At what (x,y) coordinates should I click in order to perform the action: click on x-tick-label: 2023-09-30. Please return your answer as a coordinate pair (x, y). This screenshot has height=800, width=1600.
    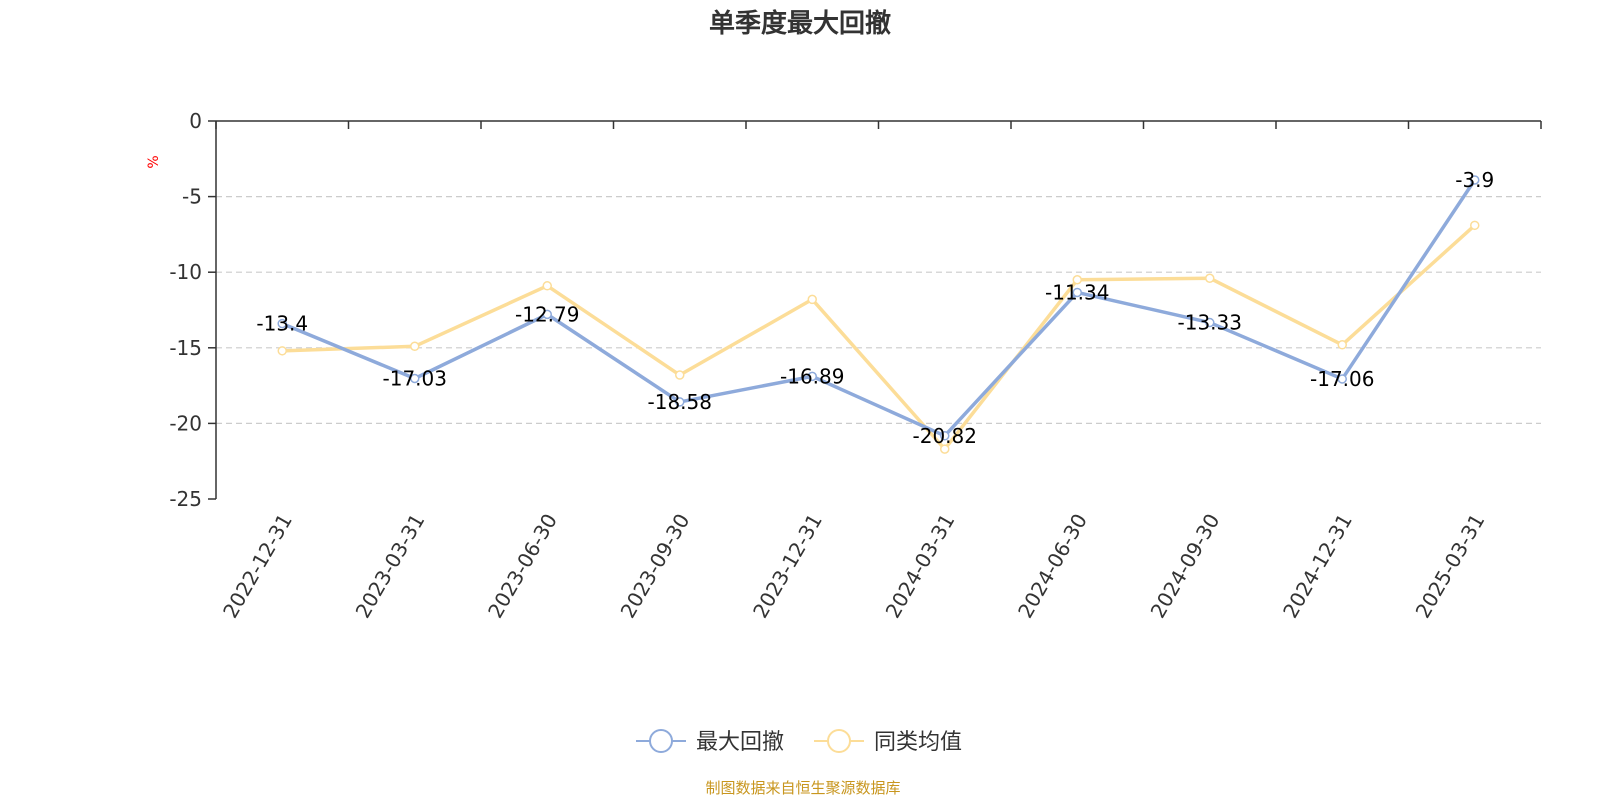
    Looking at the image, I should click on (655, 566).